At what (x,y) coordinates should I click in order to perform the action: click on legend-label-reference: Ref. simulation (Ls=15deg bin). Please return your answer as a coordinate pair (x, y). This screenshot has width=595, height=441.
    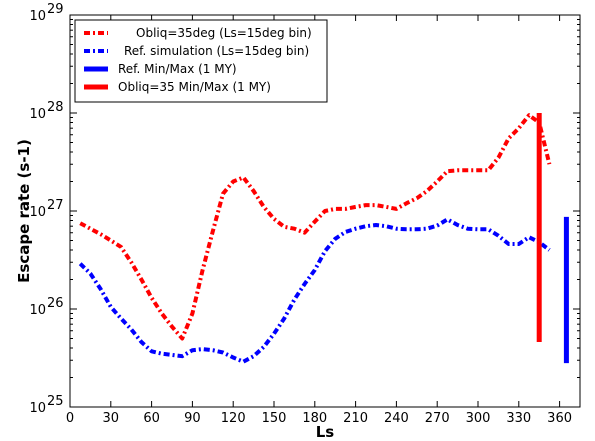
    Looking at the image, I should click on (216, 51).